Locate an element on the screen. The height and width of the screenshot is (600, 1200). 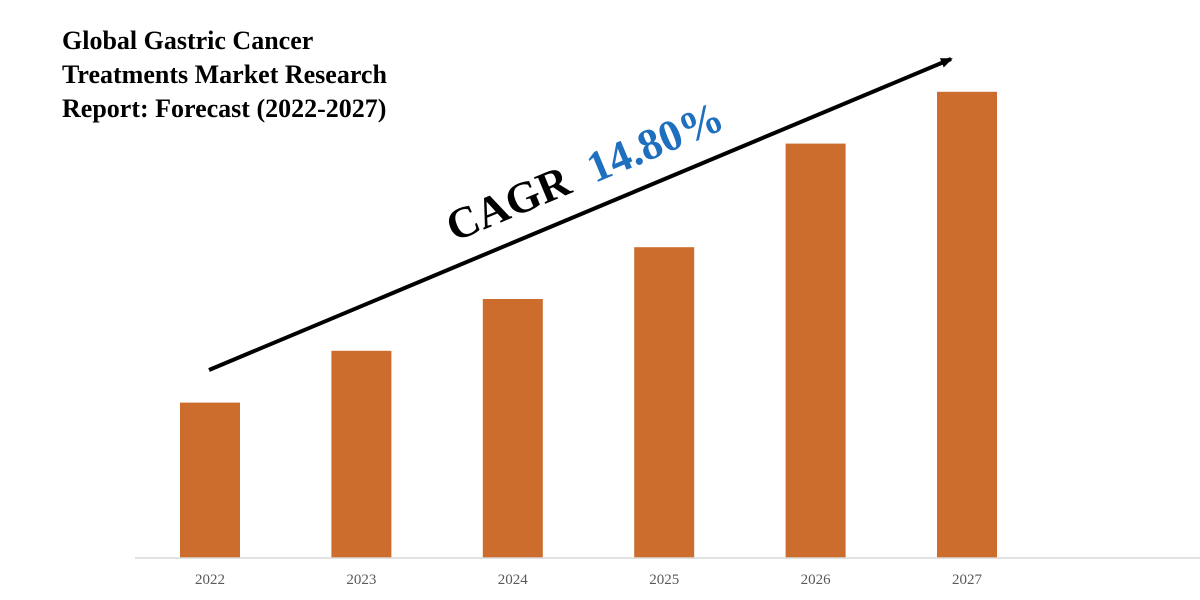
x-tick-labels: 2022 2023 2024 2025 2026 2027 is located at coordinates (589, 580).